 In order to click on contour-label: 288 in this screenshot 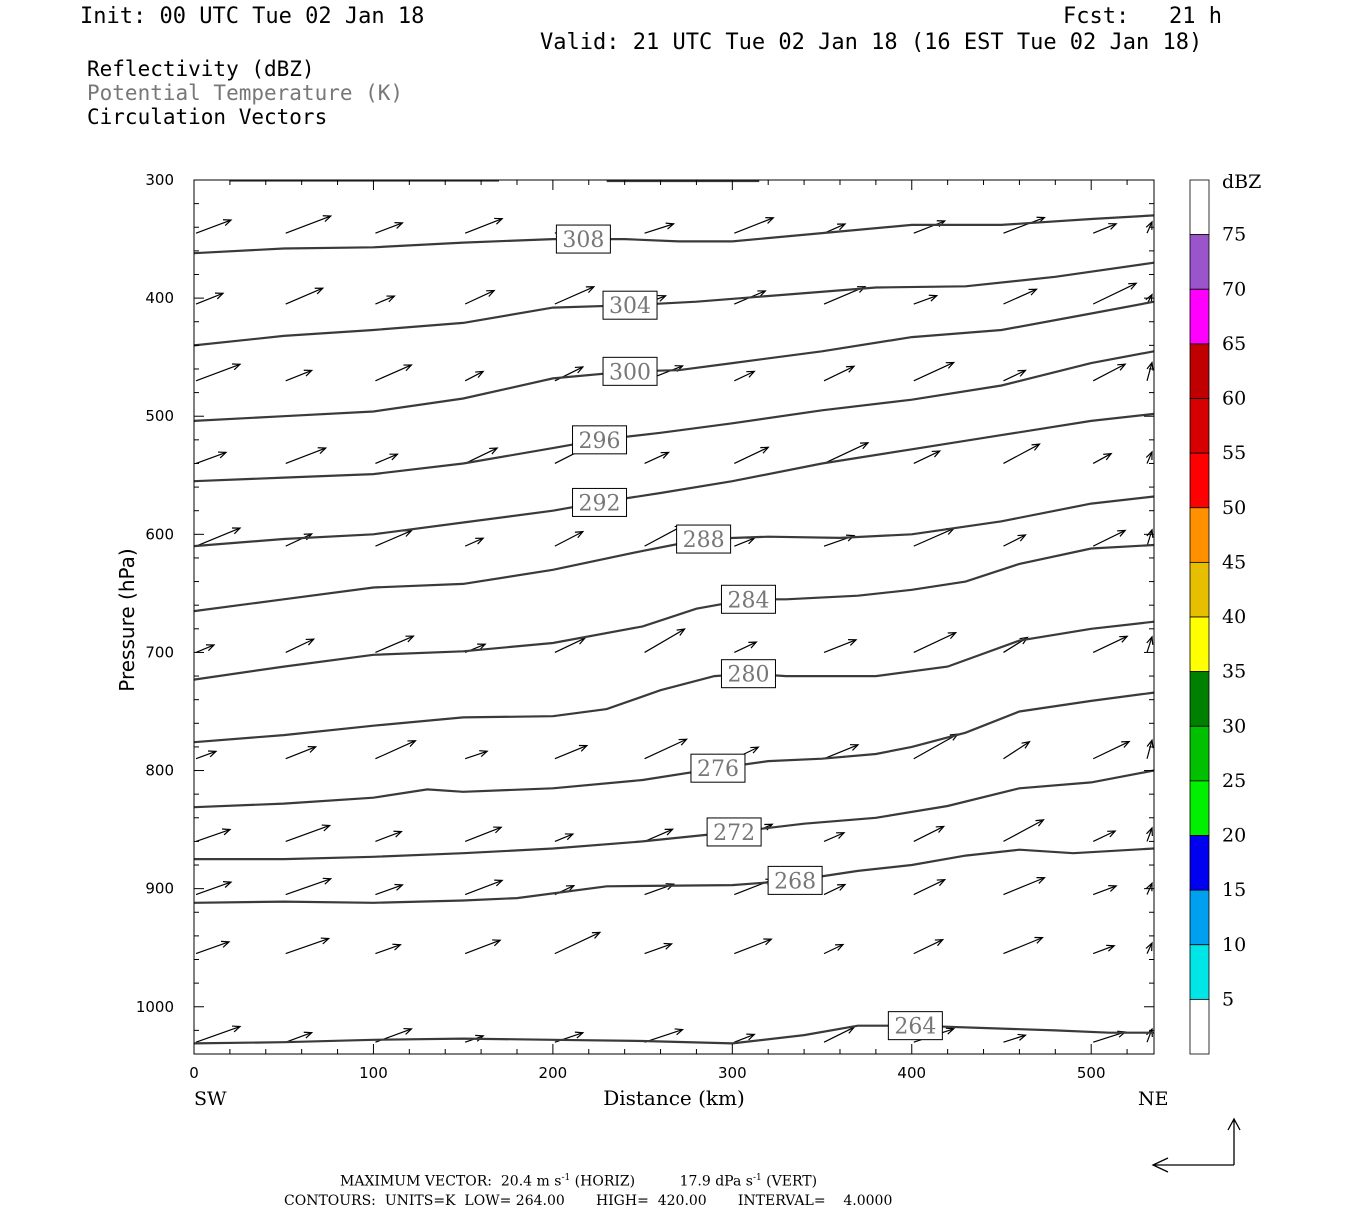, I will do `click(704, 540)`.